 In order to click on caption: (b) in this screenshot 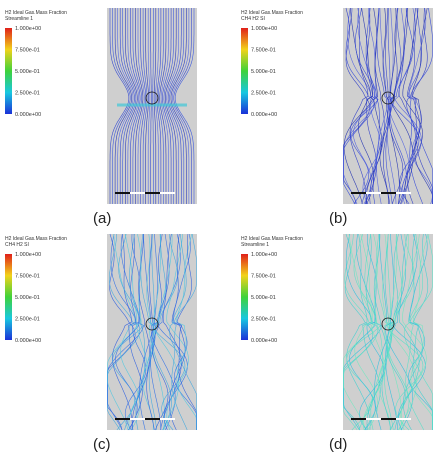, I will do `click(338, 218)`.